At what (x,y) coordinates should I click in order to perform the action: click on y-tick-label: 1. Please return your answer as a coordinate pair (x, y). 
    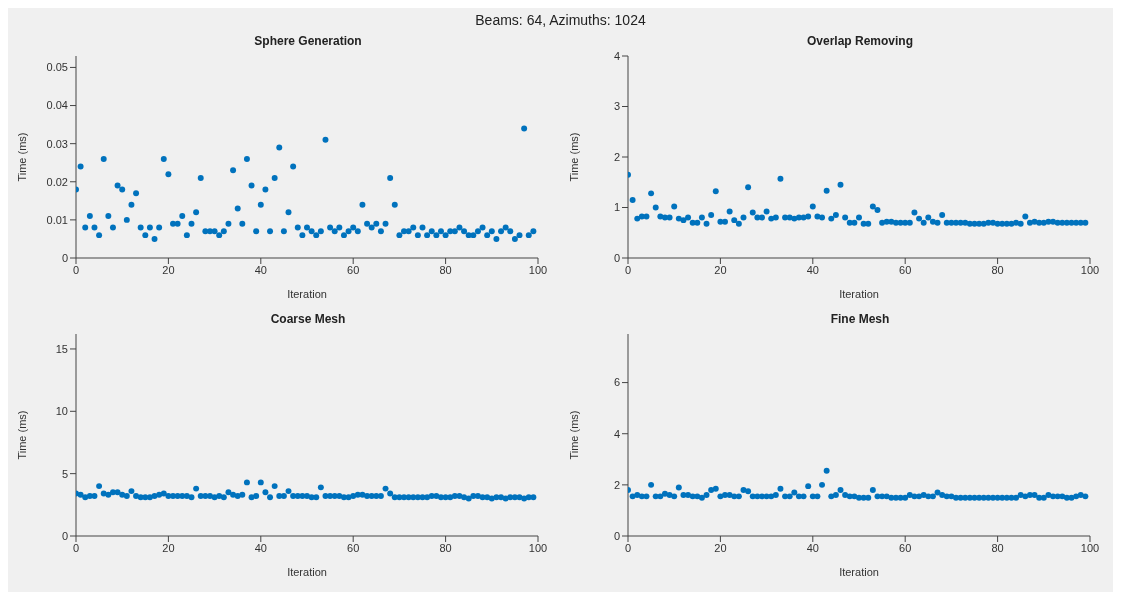
    Looking at the image, I should click on (616, 207).